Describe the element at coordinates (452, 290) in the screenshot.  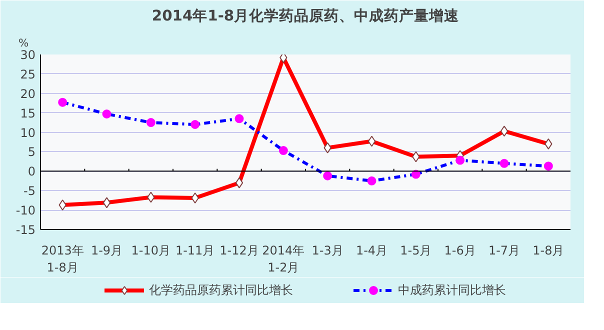
I see `legend-label: 中成药累计同比增长` at that location.